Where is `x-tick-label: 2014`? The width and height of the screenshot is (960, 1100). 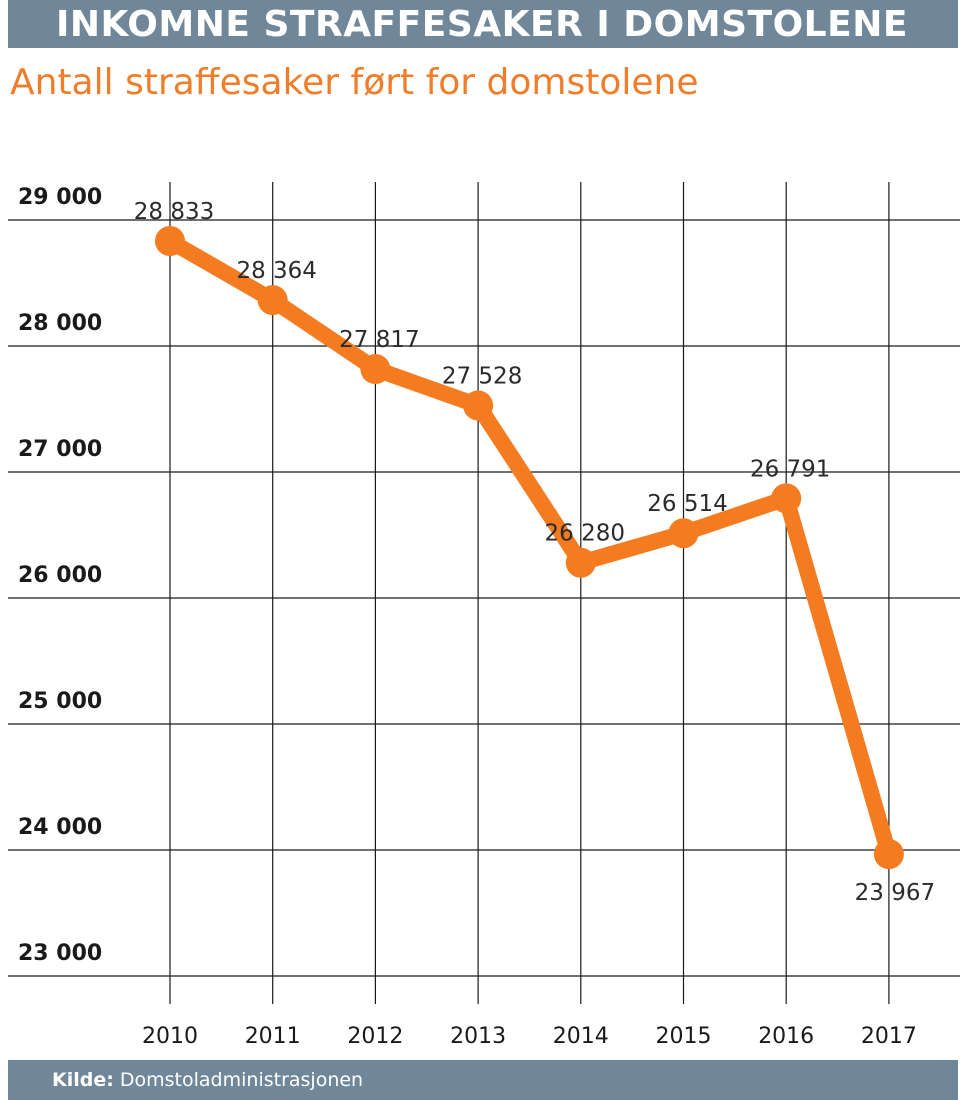
x-tick-label: 2014 is located at coordinates (581, 1036).